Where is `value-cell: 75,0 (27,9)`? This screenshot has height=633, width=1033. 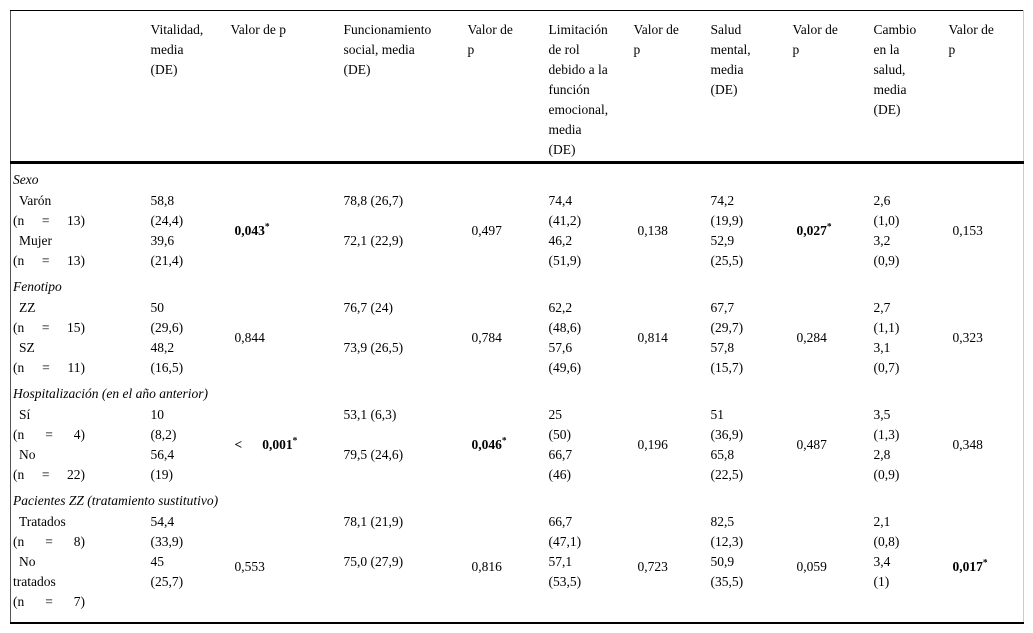
value-cell: 75,0 (27,9) is located at coordinates (373, 561).